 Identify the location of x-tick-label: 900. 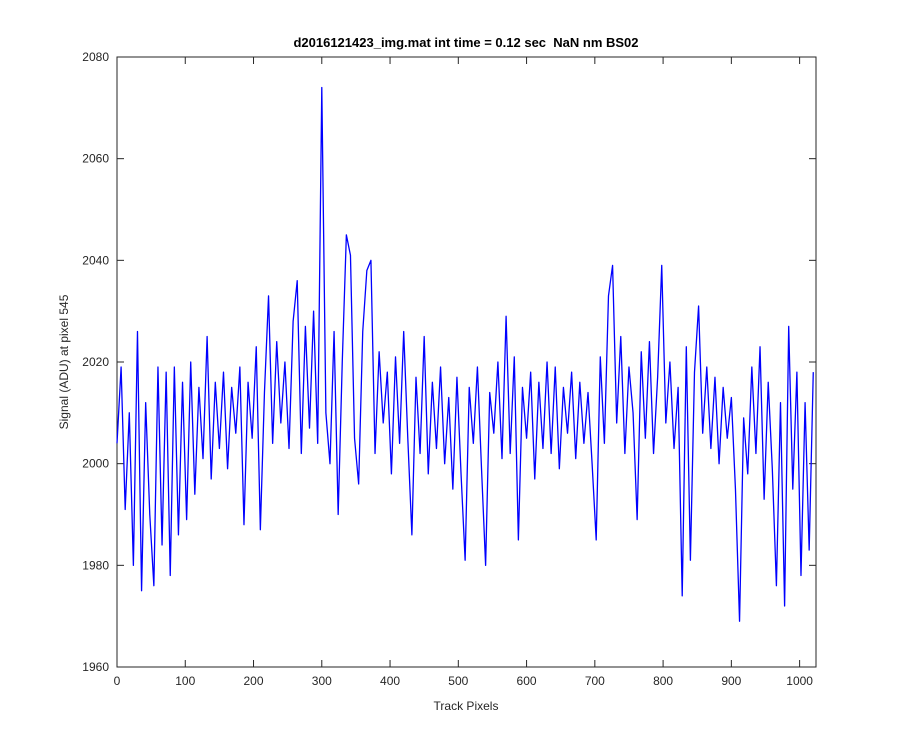
(731, 681).